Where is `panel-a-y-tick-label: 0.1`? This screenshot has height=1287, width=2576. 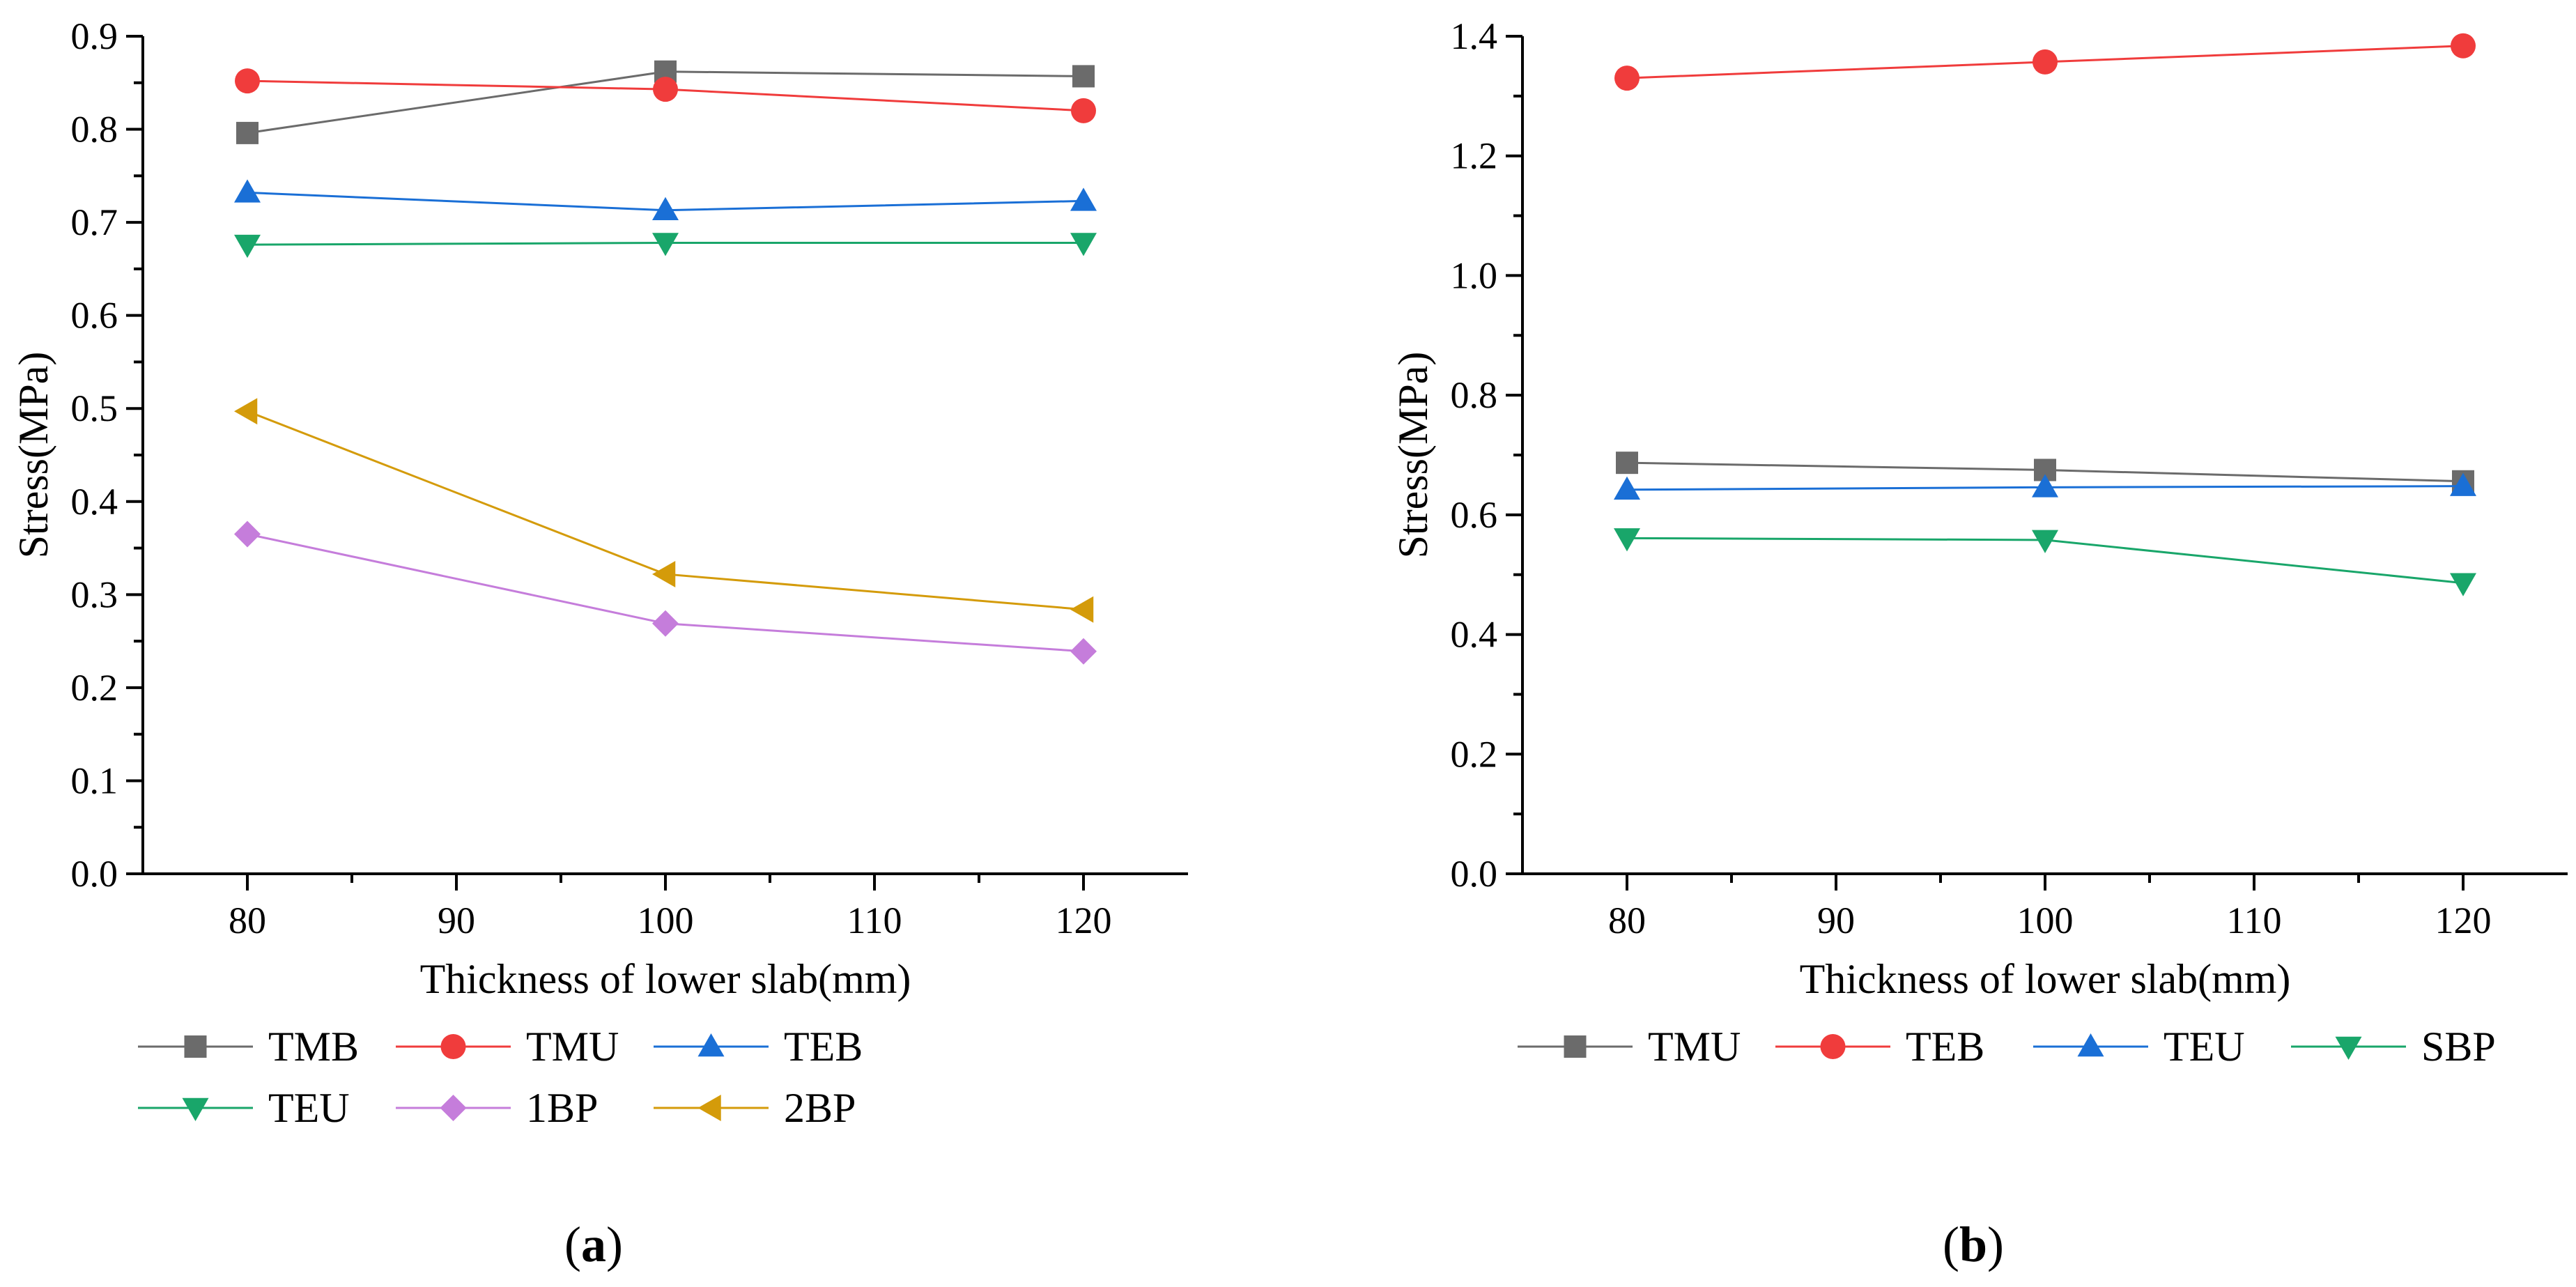 panel-a-y-tick-label: 0.1 is located at coordinates (95, 781).